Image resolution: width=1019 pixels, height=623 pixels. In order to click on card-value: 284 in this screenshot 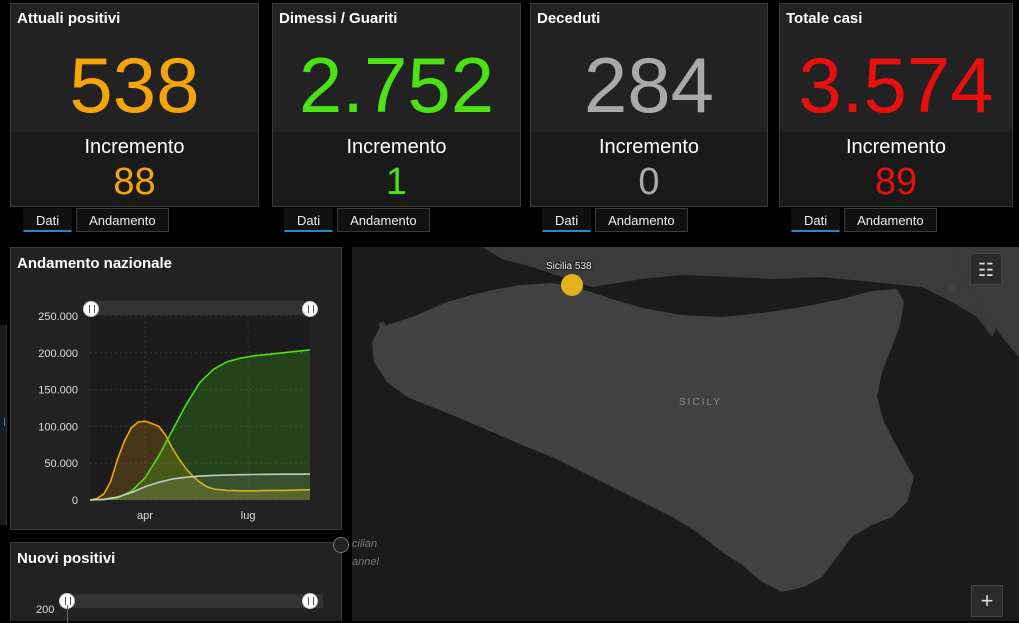, I will do `click(649, 85)`.